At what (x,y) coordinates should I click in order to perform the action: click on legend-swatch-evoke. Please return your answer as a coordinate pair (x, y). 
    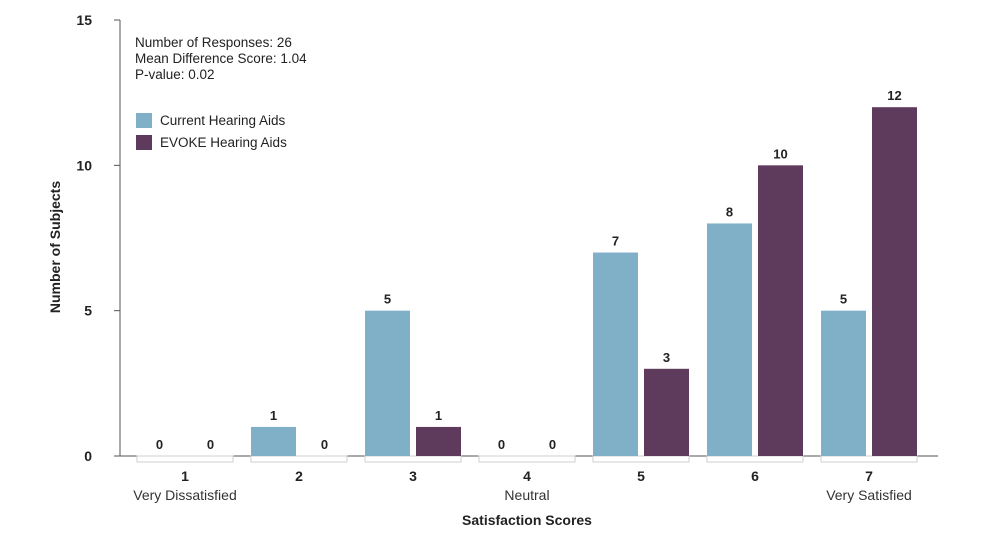
    Looking at the image, I should click on (144, 142).